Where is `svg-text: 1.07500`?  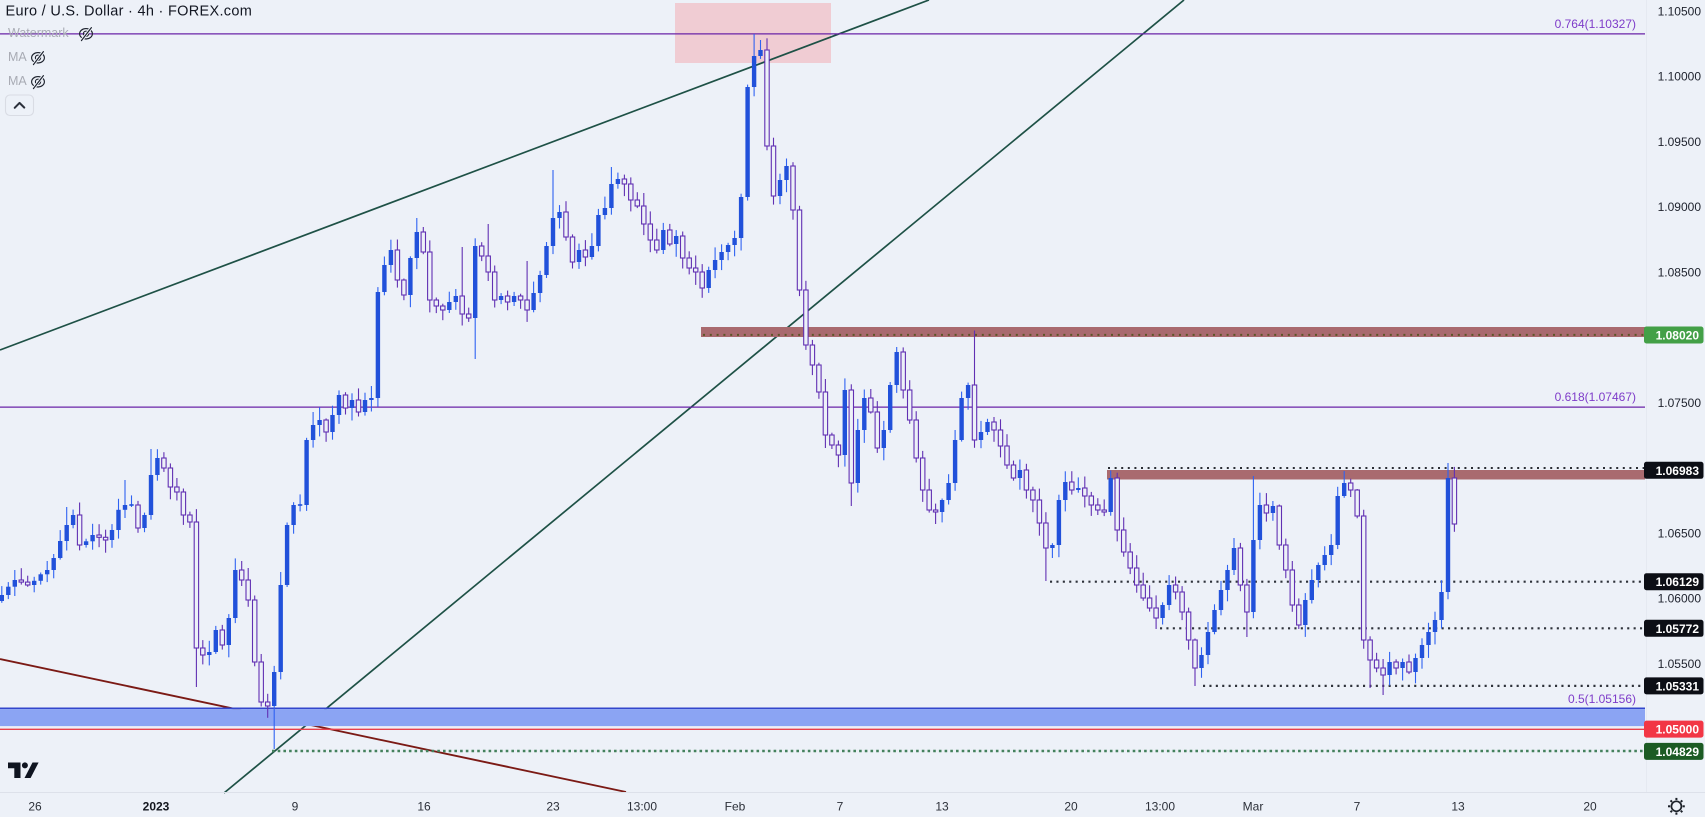
svg-text: 1.07500 is located at coordinates (1680, 403).